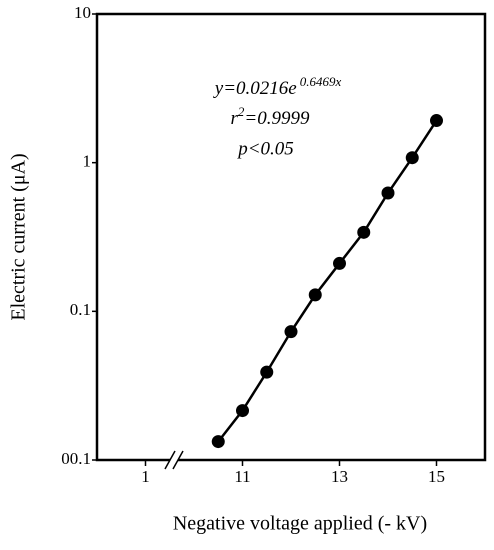  I want to click on r-exponent: 2, so click(241, 111).